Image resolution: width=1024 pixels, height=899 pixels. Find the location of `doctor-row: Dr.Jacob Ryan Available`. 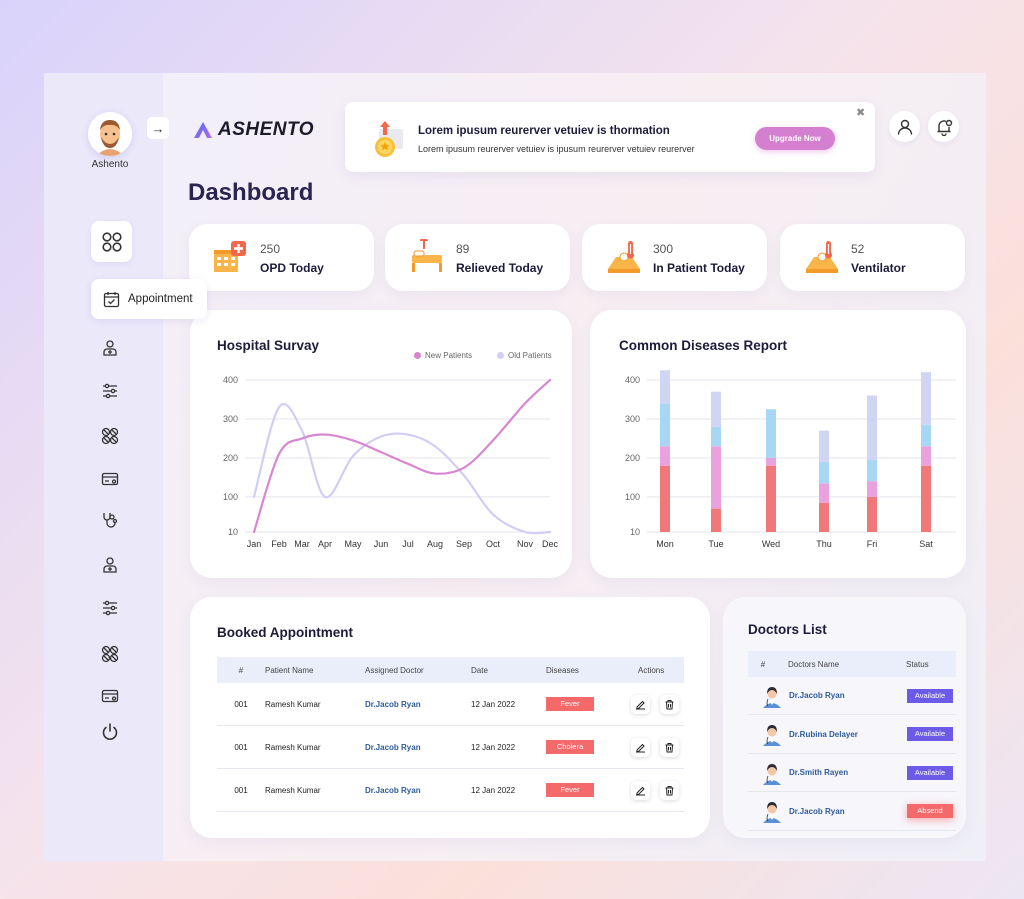

doctor-row: Dr.Jacob Ryan Available is located at coordinates (852, 696).